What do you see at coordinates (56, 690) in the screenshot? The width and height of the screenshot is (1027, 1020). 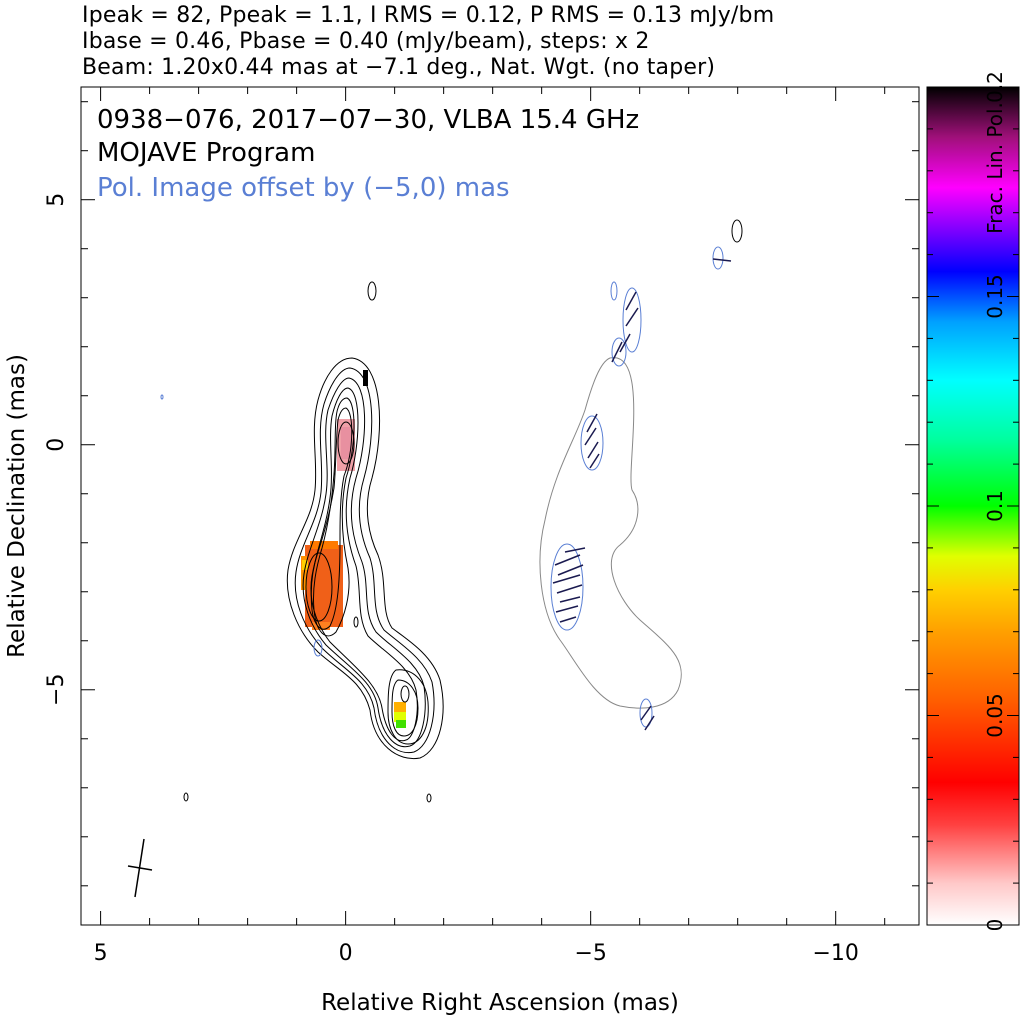 I see `y-tick-label: −5` at bounding box center [56, 690].